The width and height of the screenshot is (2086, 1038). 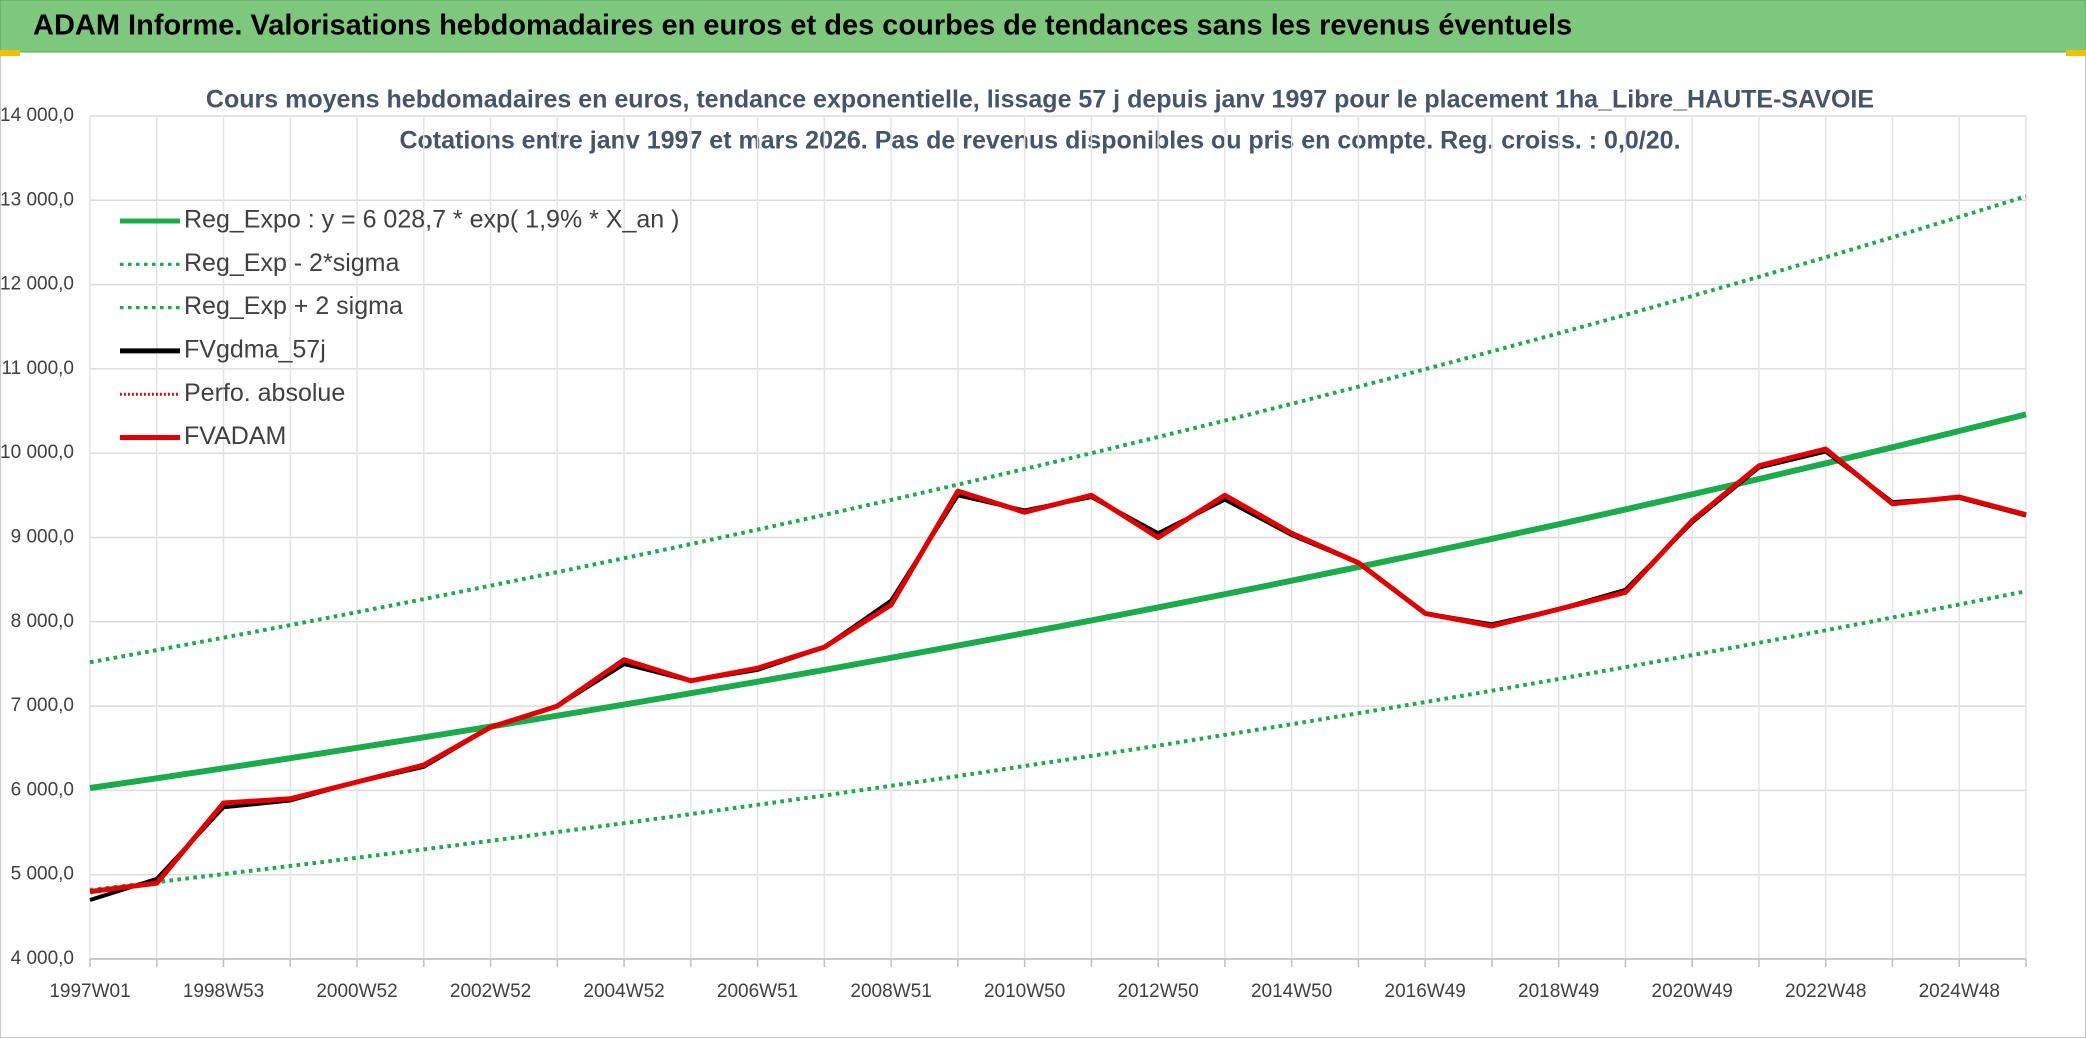 I want to click on y-tick-label: 7 000,0, so click(x=42, y=705).